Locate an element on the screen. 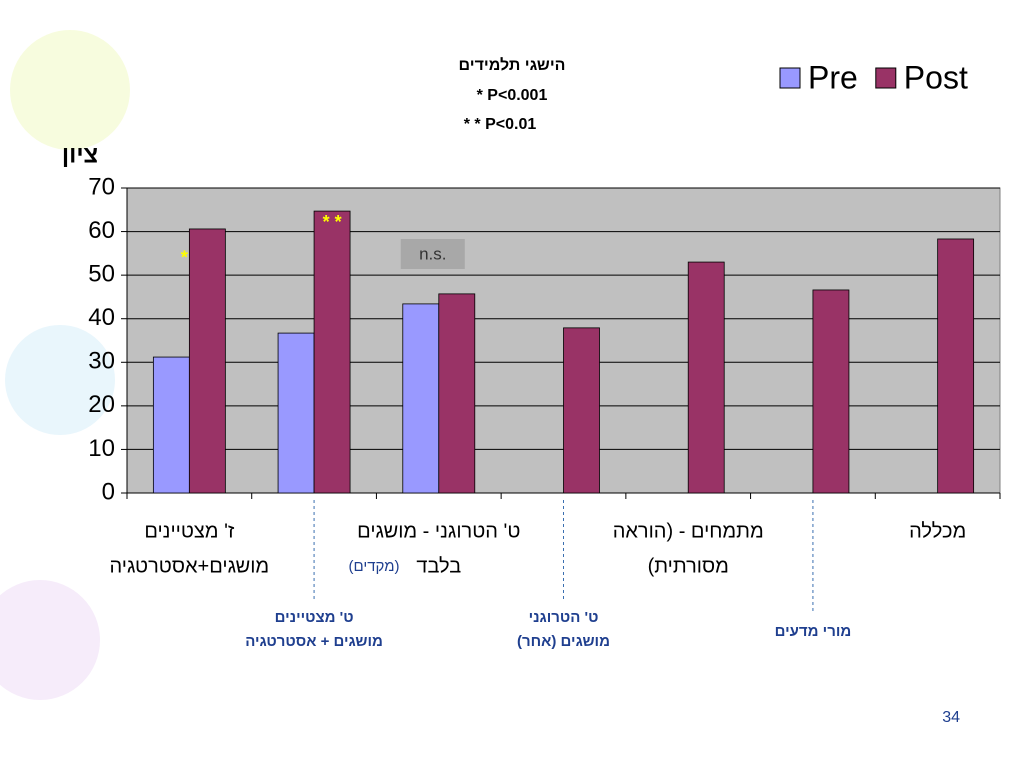  x-tick-label: ט' מצטיינים is located at coordinates (314, 617).